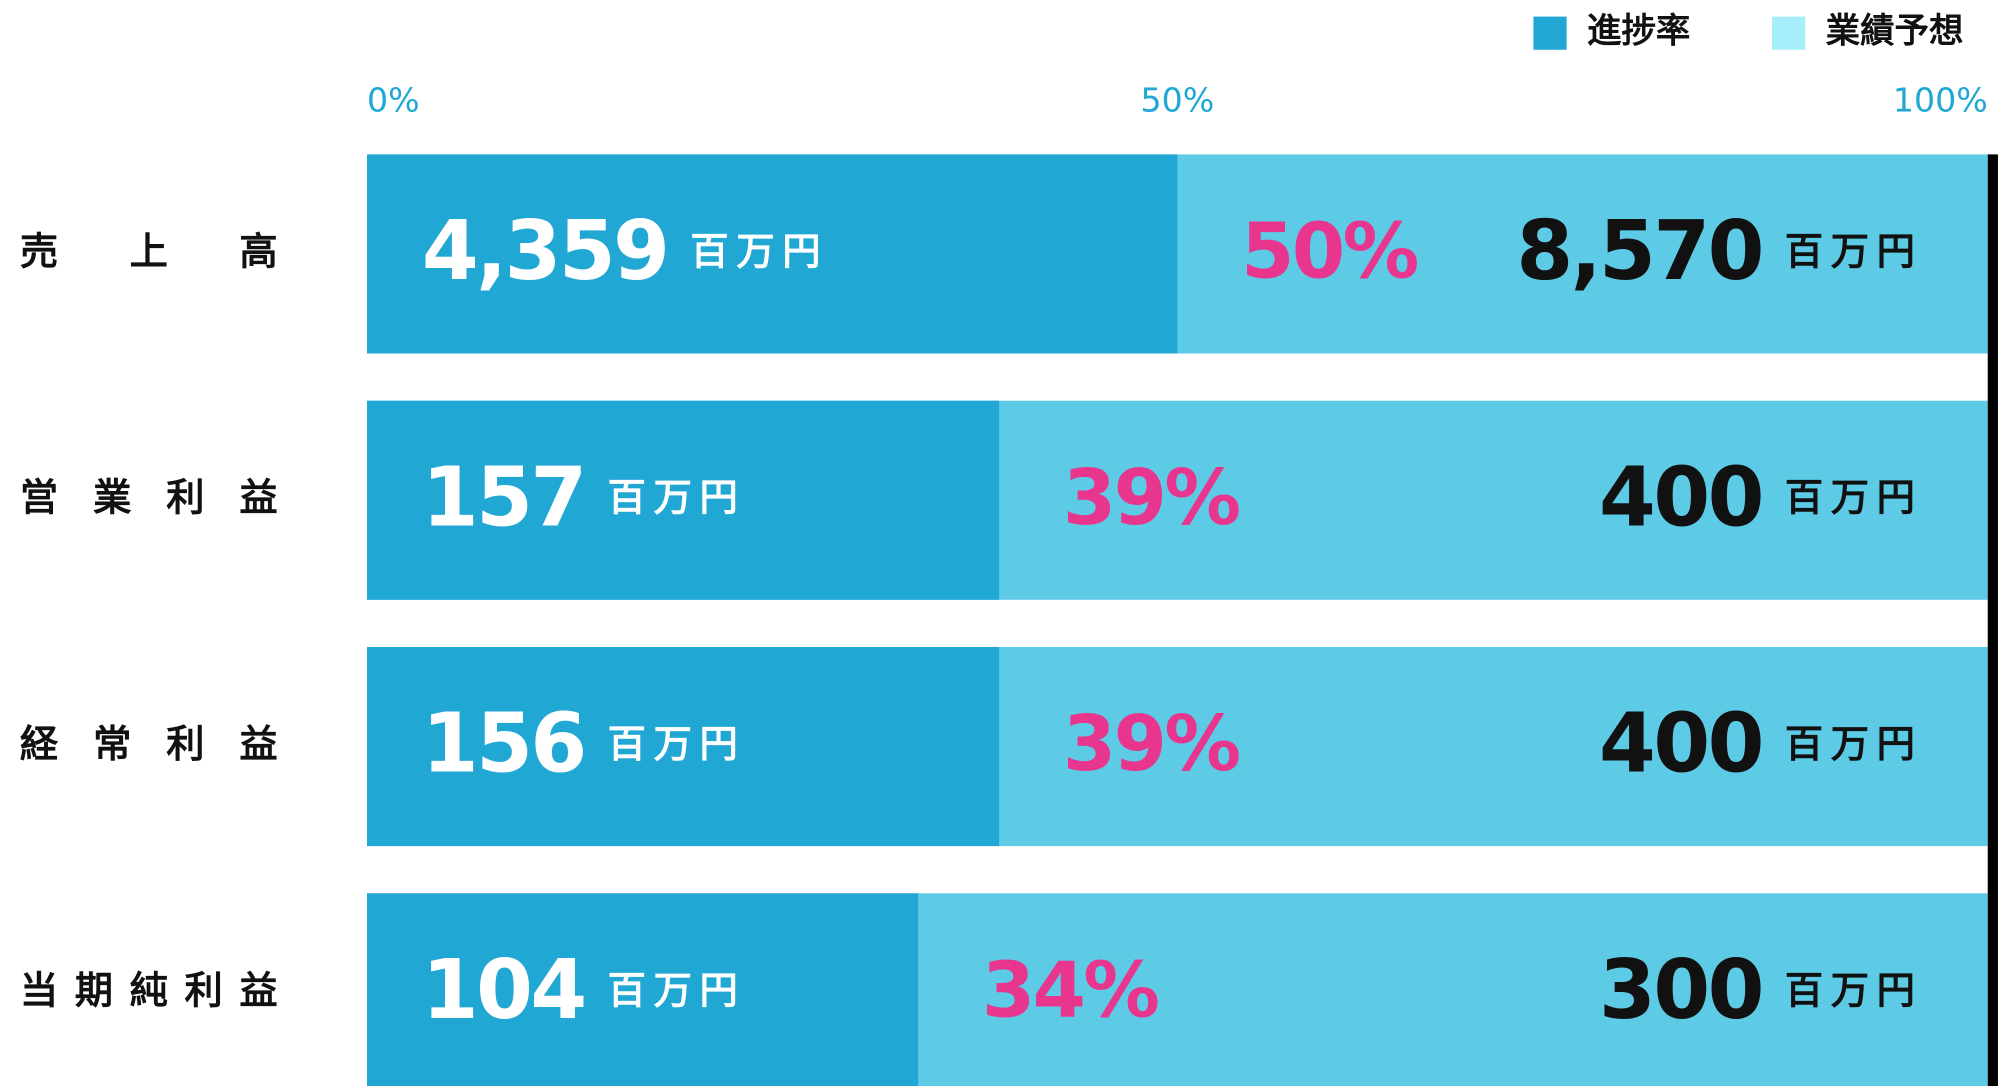 Image resolution: width=2000 pixels, height=1086 pixels. What do you see at coordinates (503, 990) in the screenshot?
I see `actual-value: 104` at bounding box center [503, 990].